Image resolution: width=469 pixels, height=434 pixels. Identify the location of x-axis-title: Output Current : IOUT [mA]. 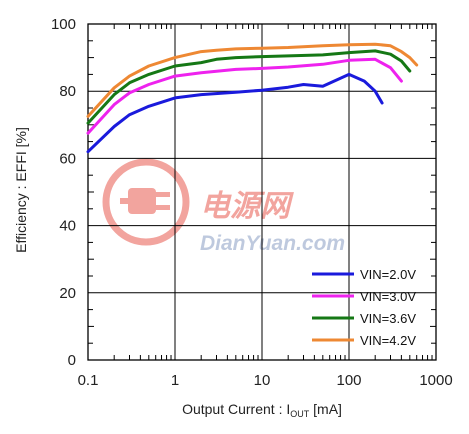
(262, 410).